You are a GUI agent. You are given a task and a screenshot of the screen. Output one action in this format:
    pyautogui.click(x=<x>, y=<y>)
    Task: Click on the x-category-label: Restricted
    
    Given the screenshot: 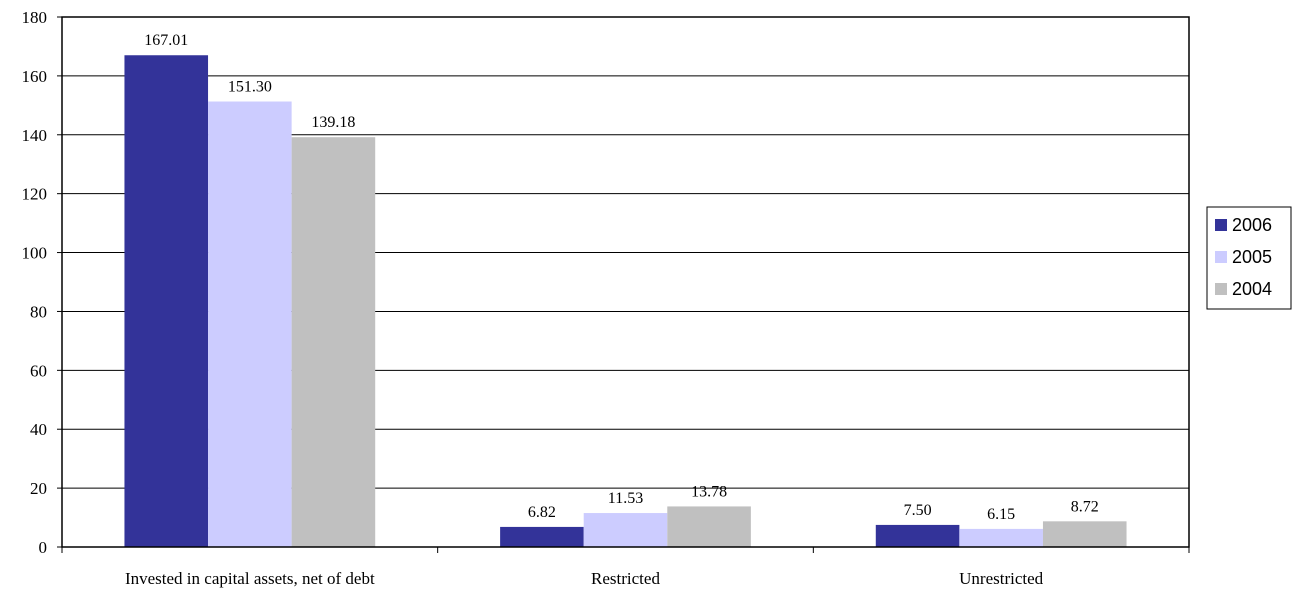 What is the action you would take?
    pyautogui.click(x=625, y=578)
    